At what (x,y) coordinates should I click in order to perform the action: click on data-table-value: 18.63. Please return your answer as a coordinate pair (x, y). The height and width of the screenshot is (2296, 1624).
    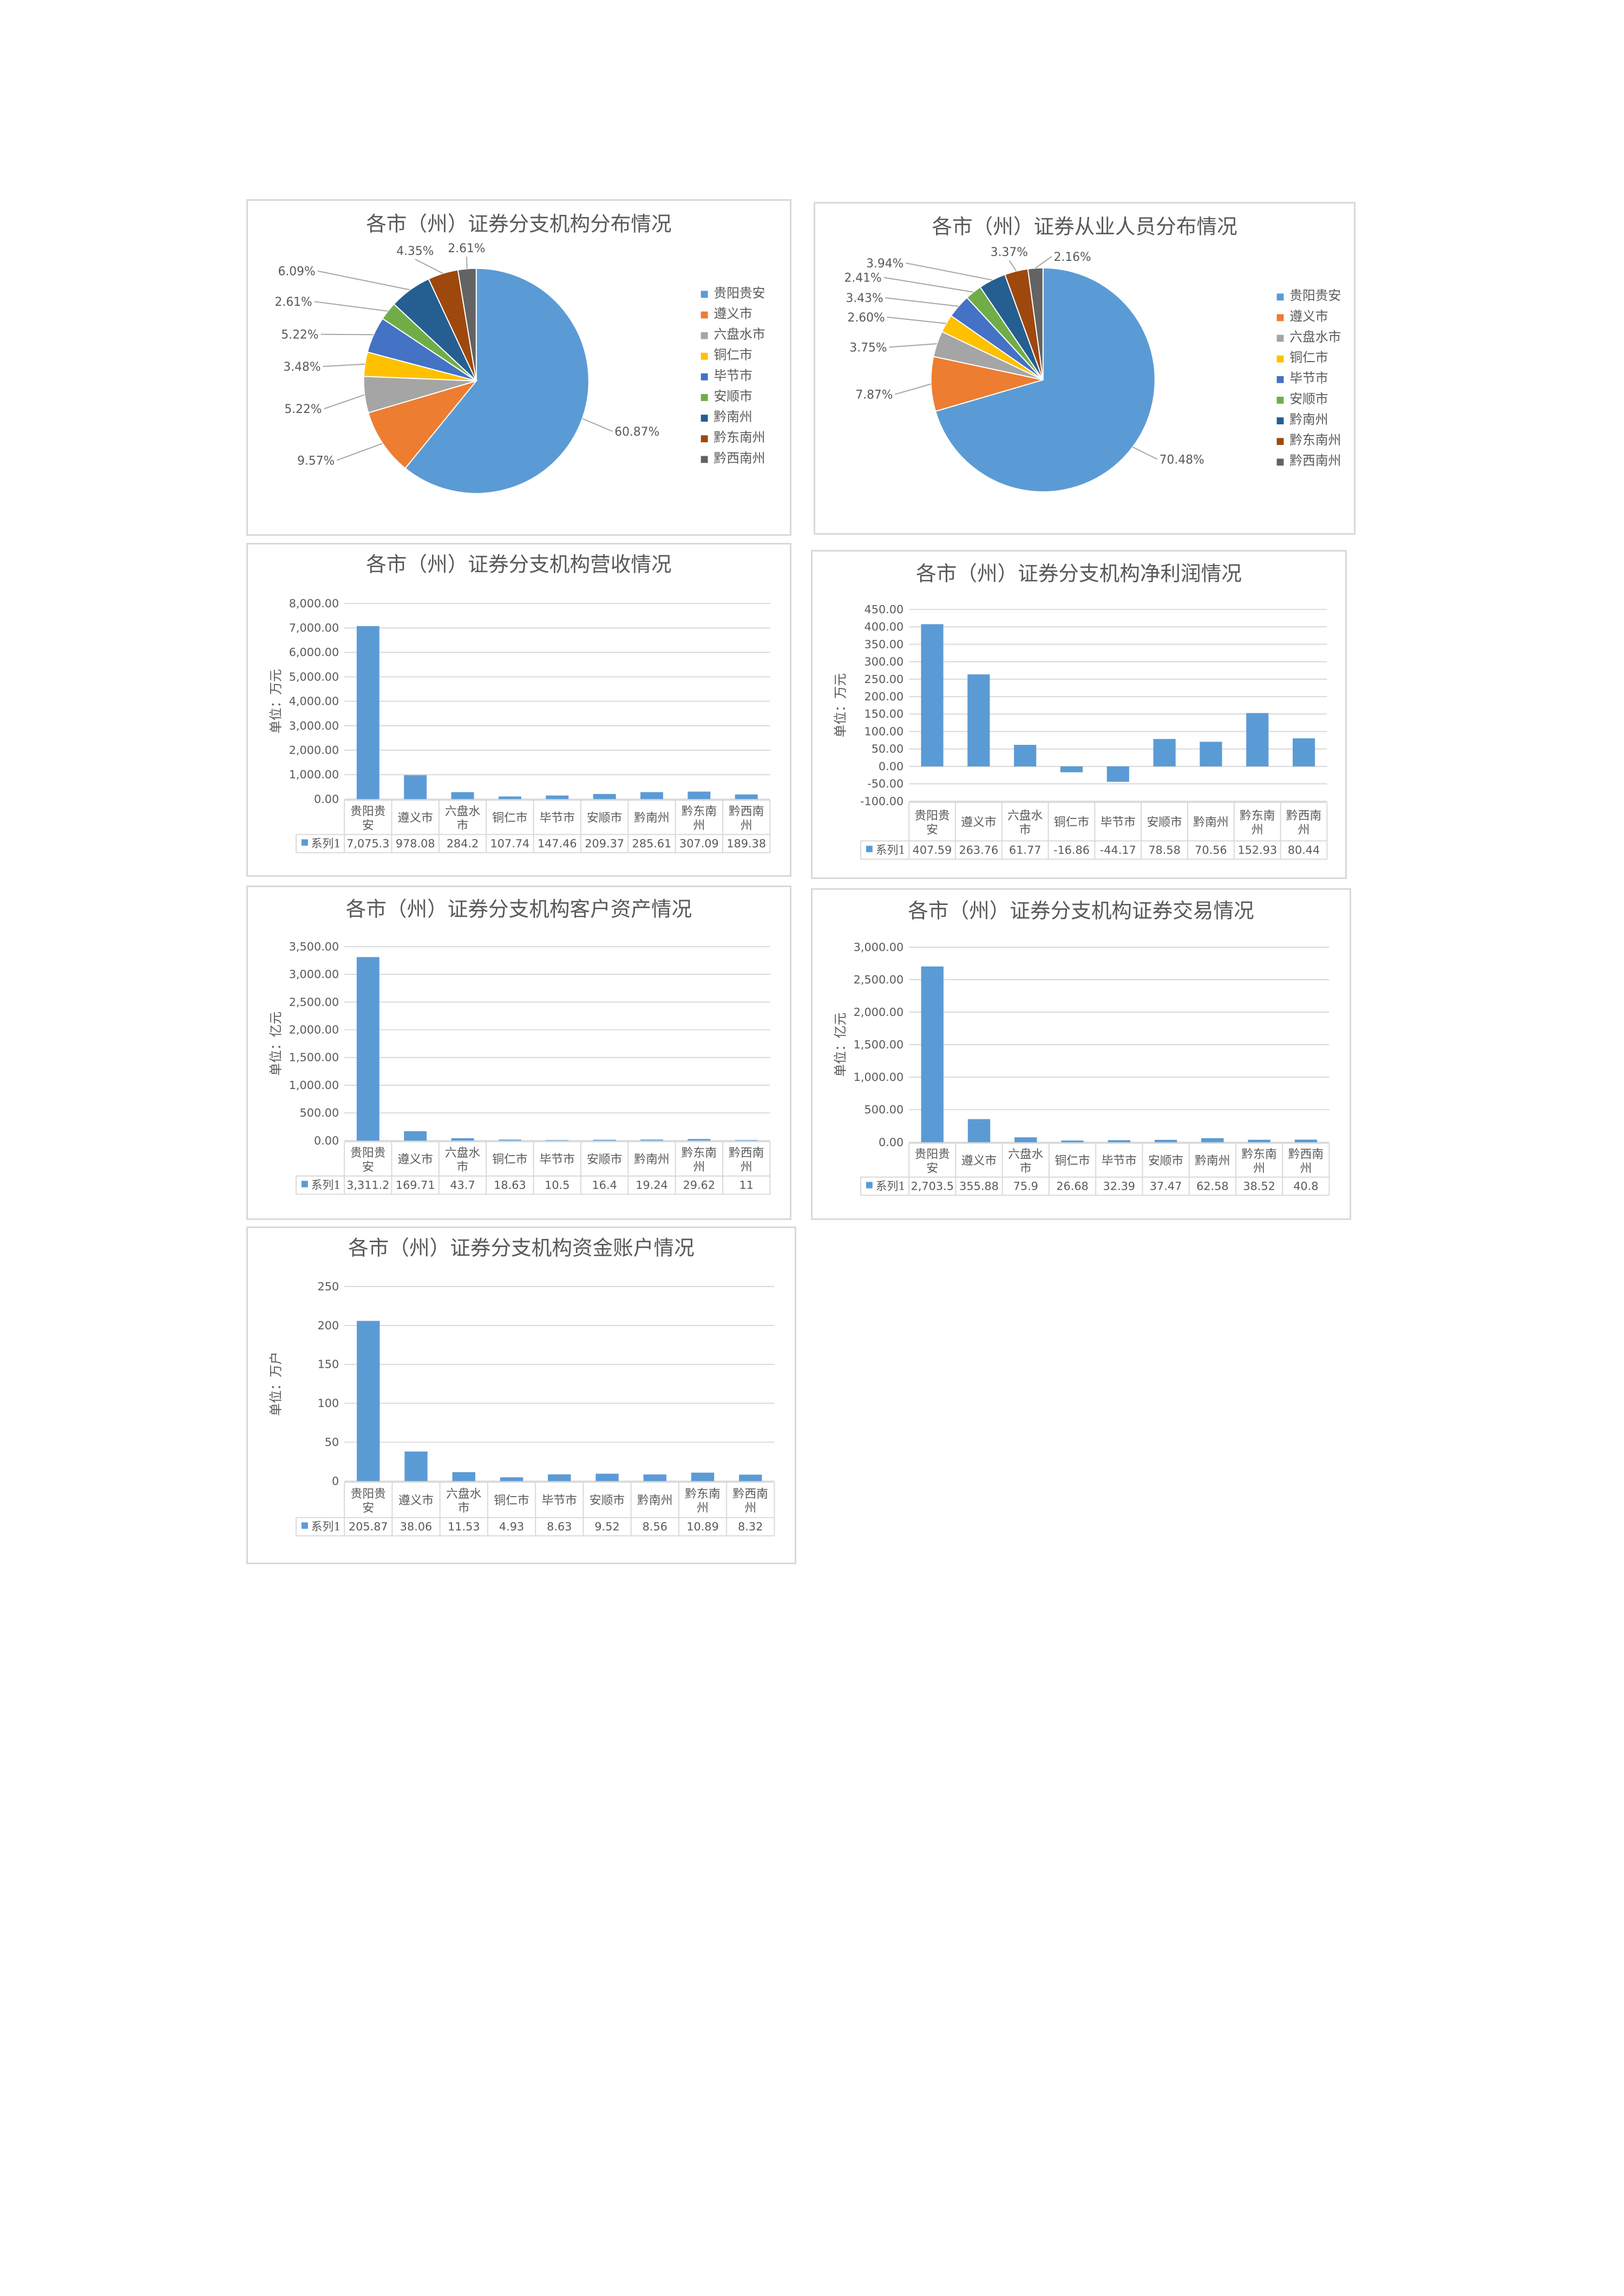
    Looking at the image, I should click on (510, 1186).